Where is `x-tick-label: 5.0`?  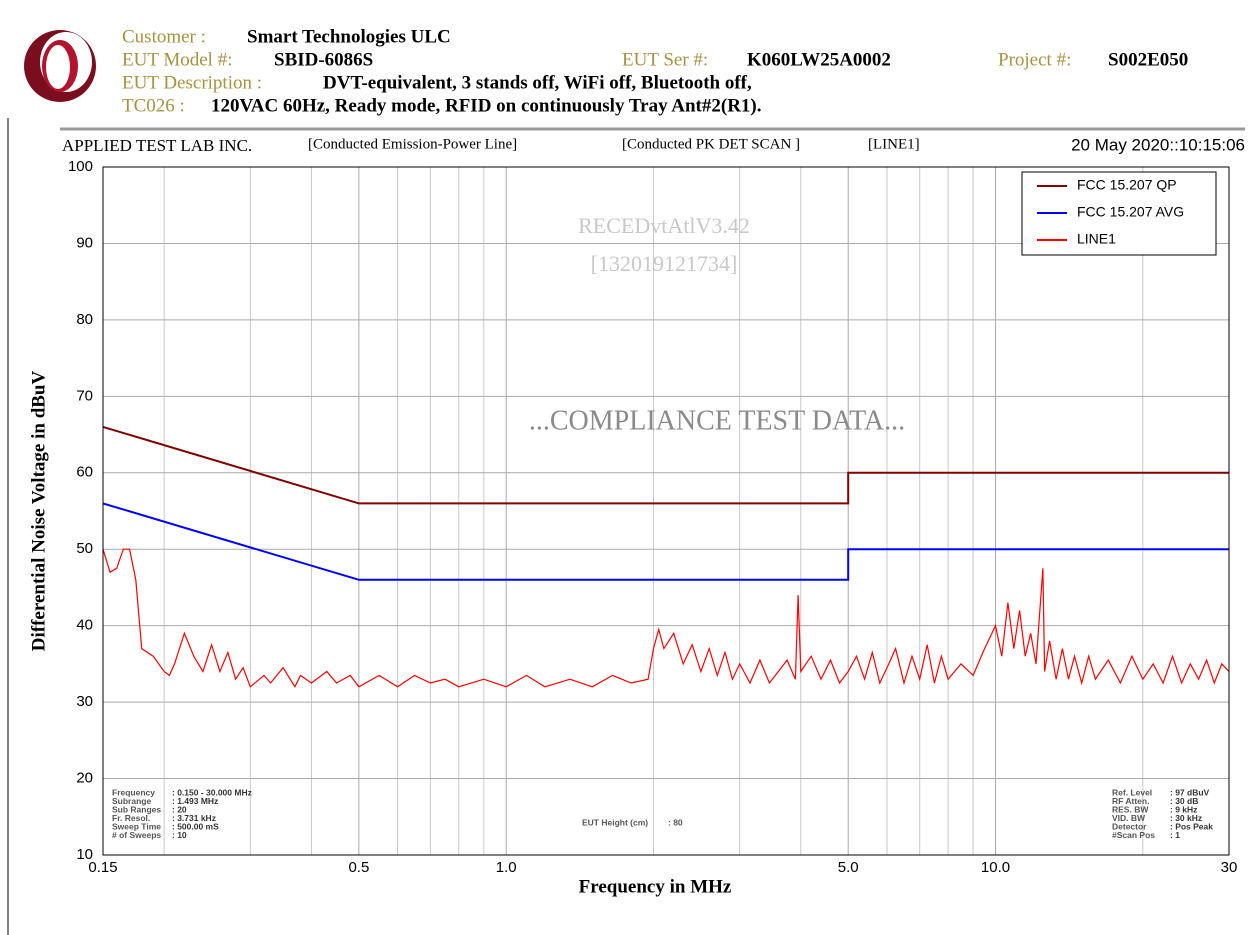
x-tick-label: 5.0 is located at coordinates (848, 867).